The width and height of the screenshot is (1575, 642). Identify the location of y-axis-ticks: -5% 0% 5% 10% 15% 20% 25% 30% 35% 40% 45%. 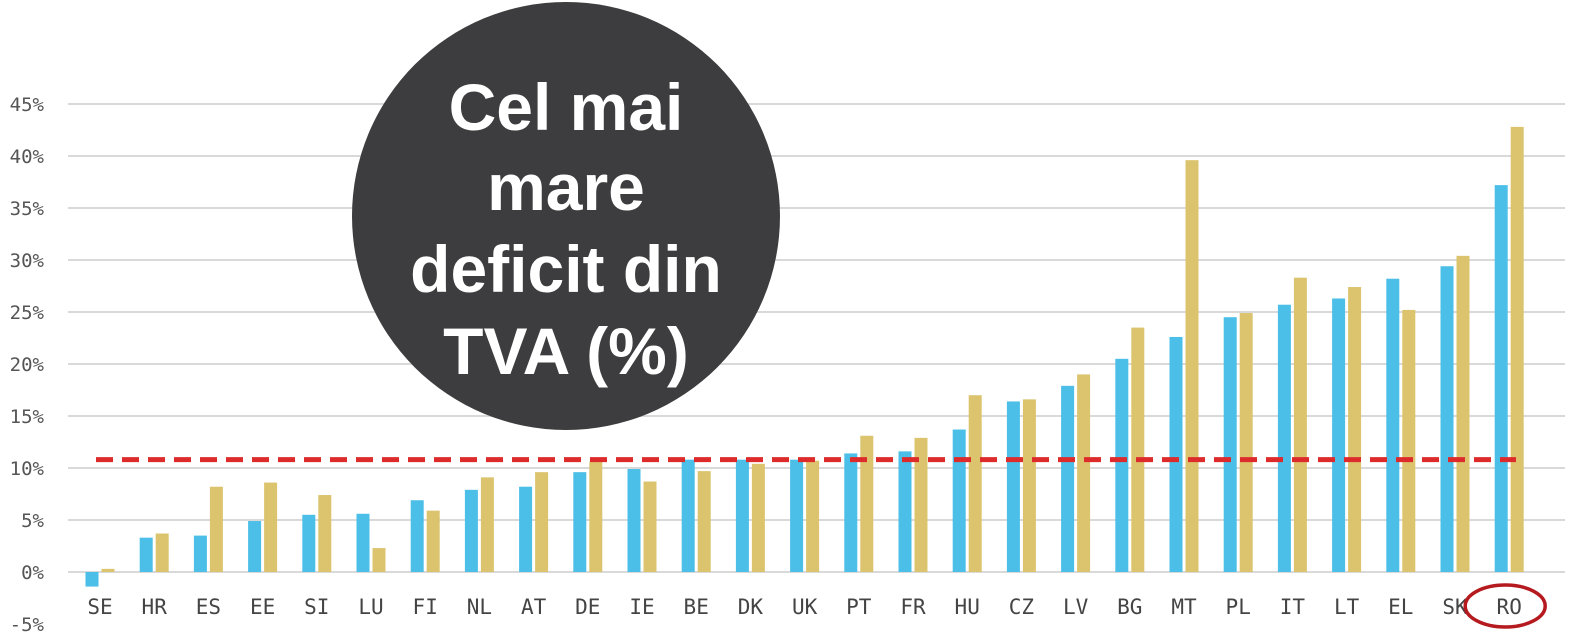
(27, 365).